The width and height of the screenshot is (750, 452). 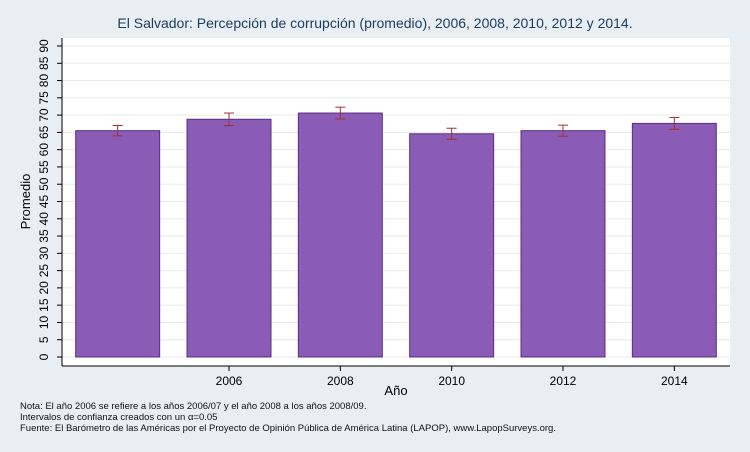 What do you see at coordinates (229, 381) in the screenshot?
I see `x-tick-label: 2006` at bounding box center [229, 381].